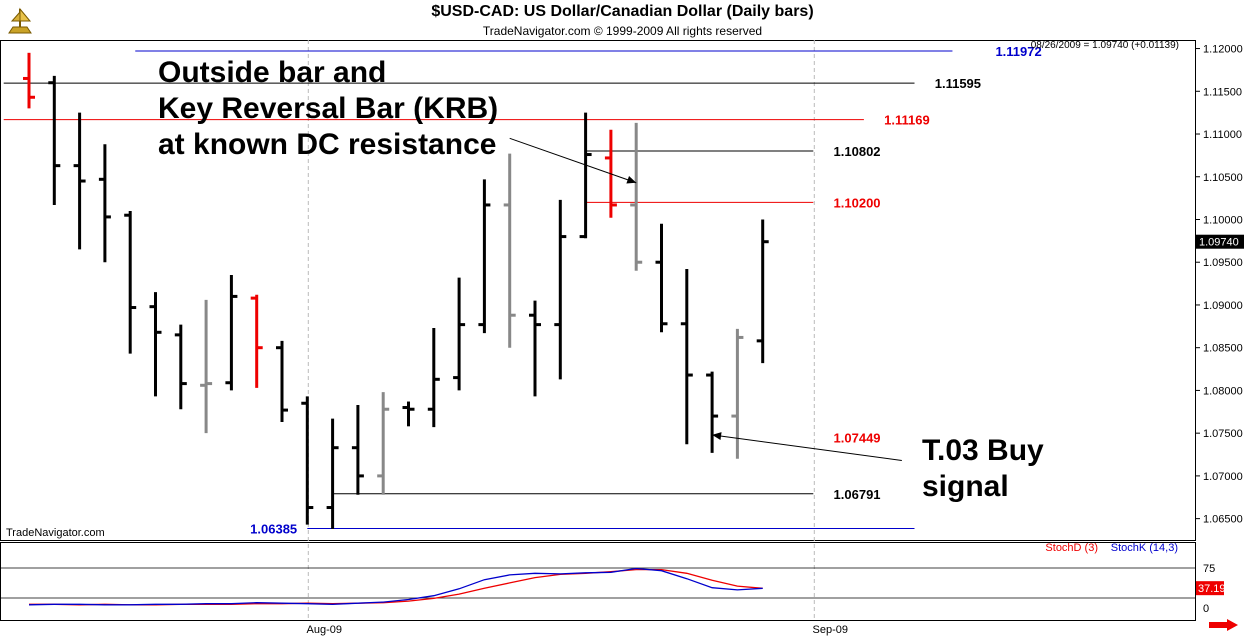 The height and width of the screenshot is (640, 1245). What do you see at coordinates (965, 486) in the screenshot?
I see `buy-annotation-line: signal` at bounding box center [965, 486].